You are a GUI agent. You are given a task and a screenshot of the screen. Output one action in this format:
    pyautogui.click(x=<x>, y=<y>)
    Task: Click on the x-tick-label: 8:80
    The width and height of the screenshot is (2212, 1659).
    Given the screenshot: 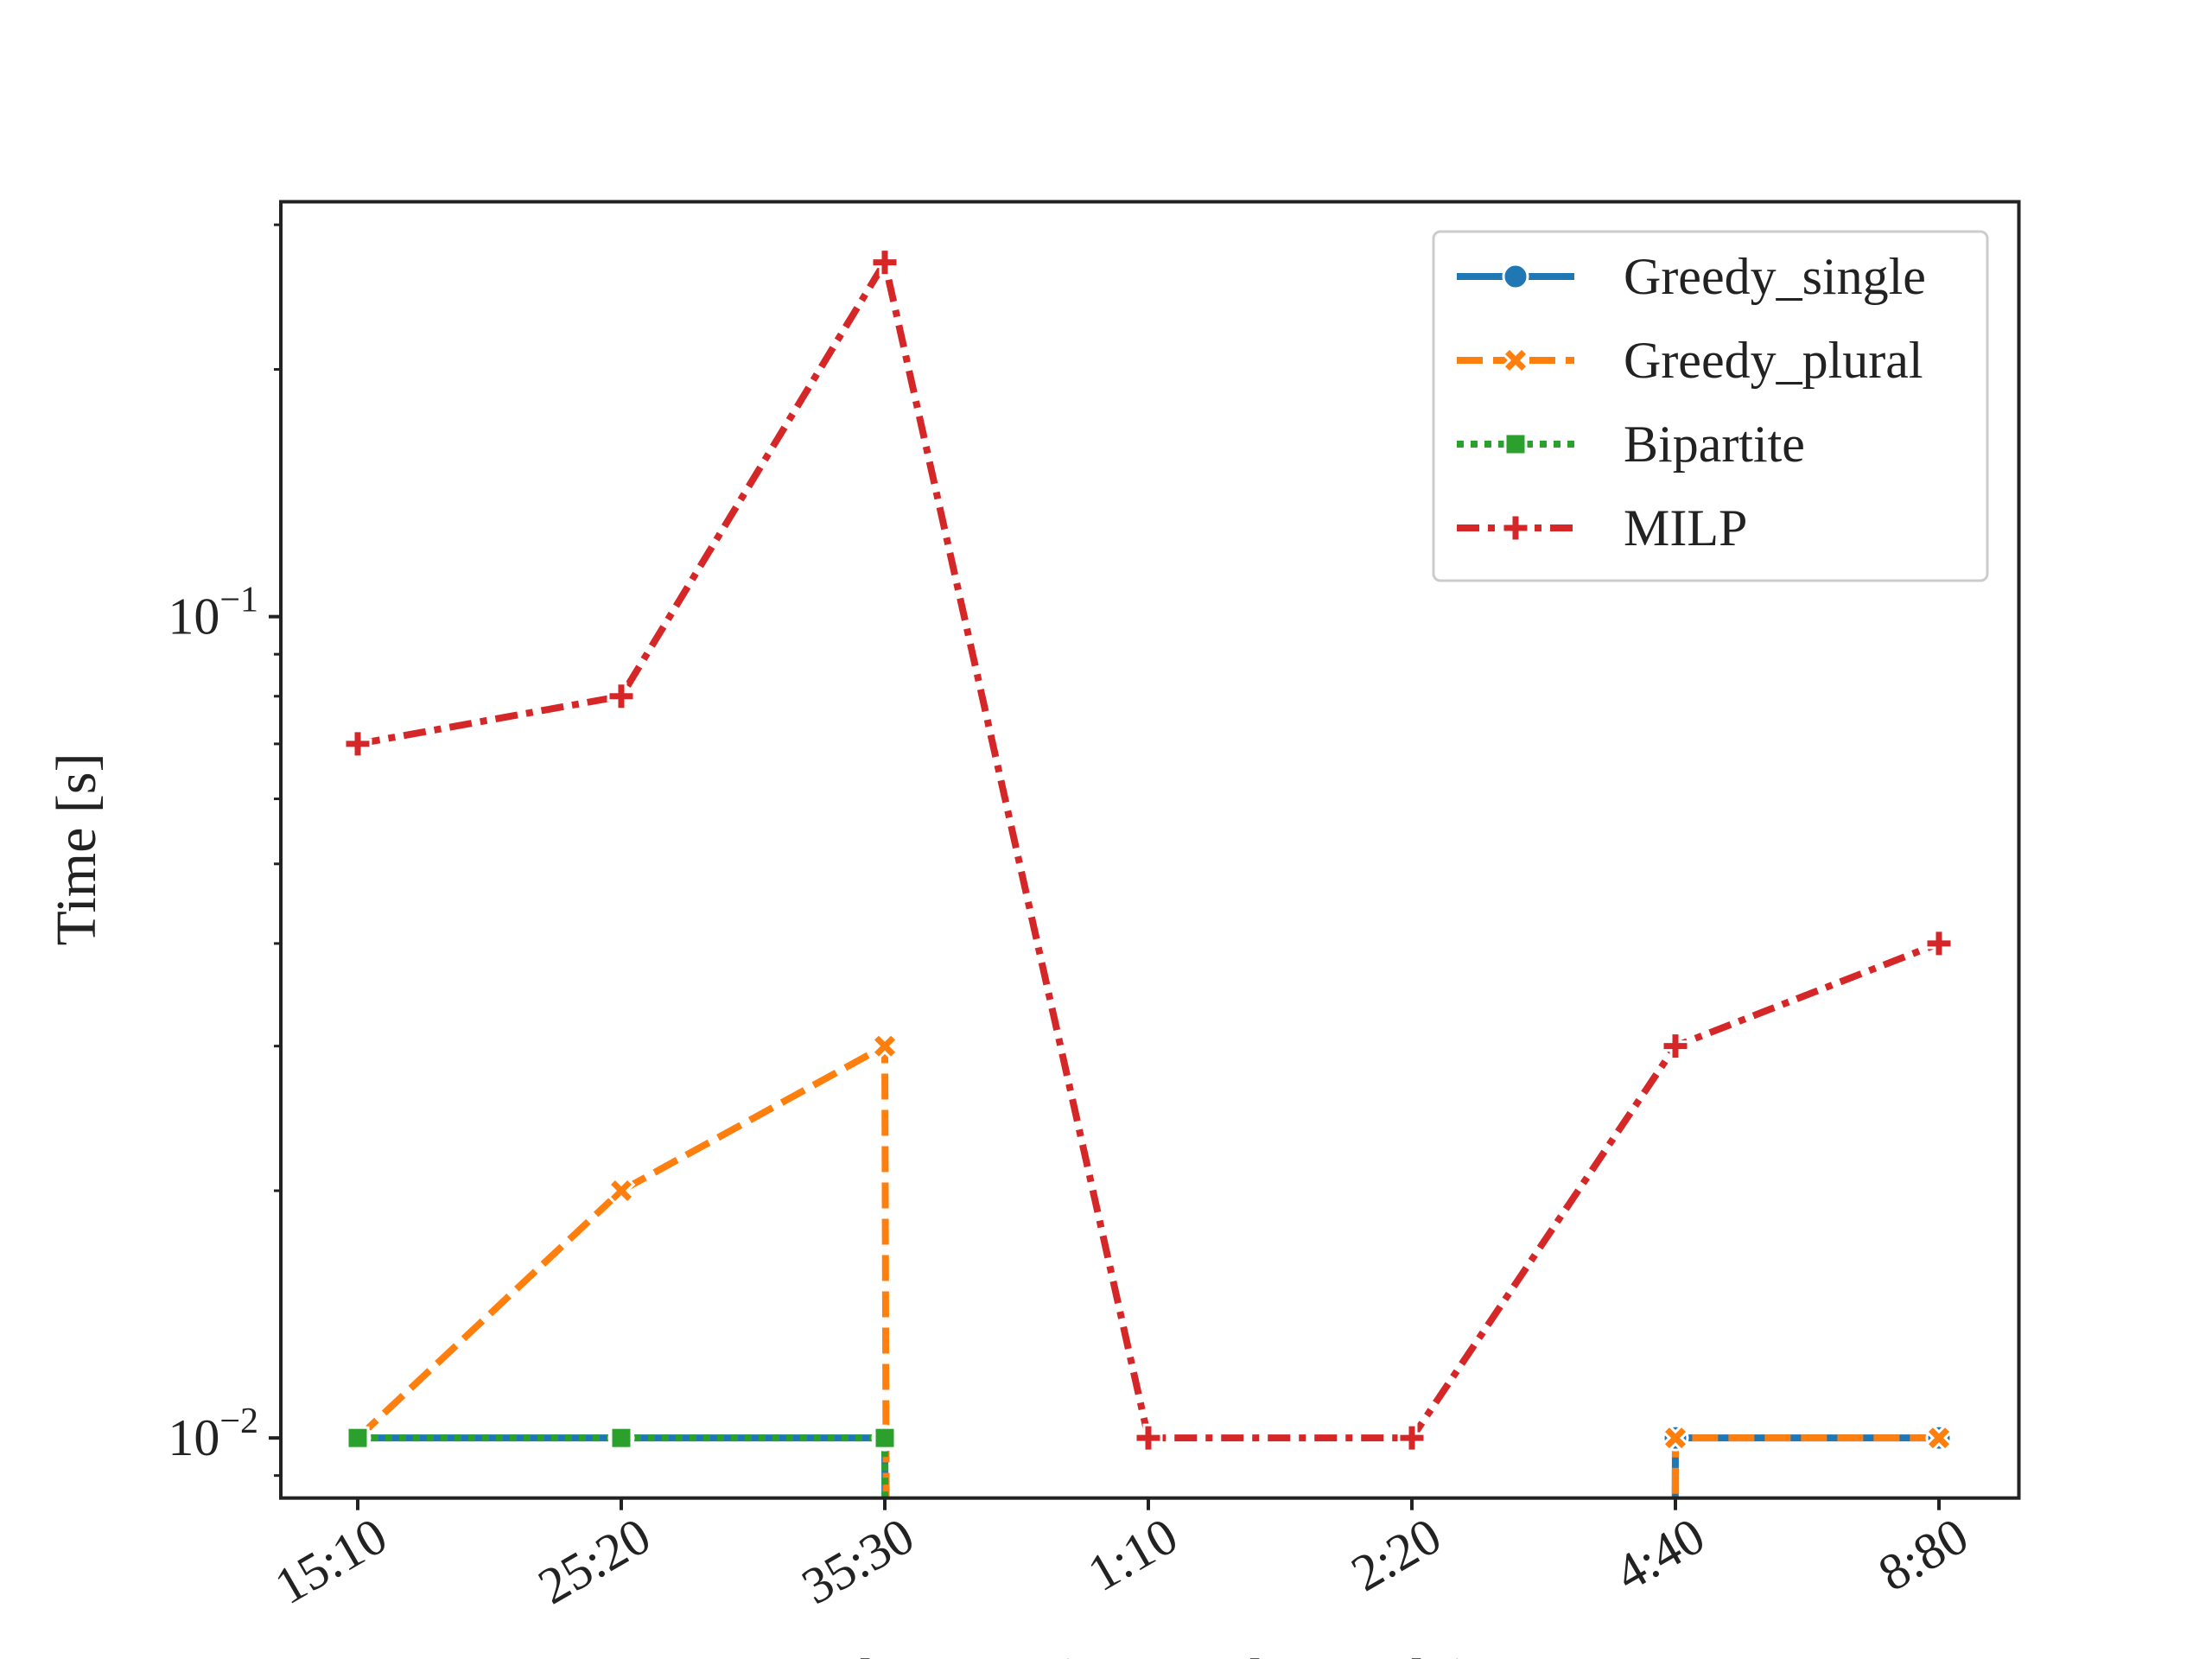 What is the action you would take?
    pyautogui.click(x=1923, y=1554)
    